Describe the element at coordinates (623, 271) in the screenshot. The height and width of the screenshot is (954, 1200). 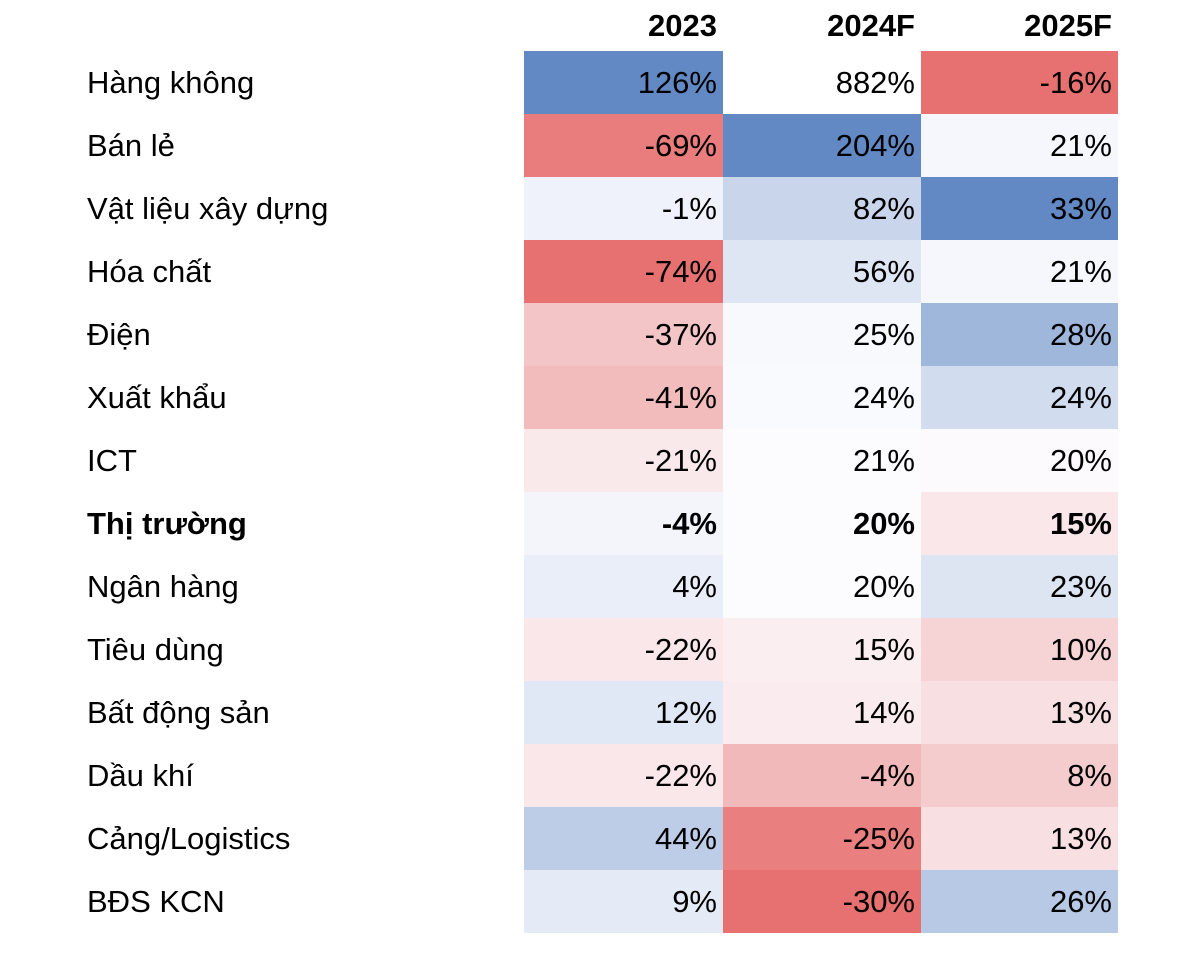
I see `heatmap-cell: -74%` at that location.